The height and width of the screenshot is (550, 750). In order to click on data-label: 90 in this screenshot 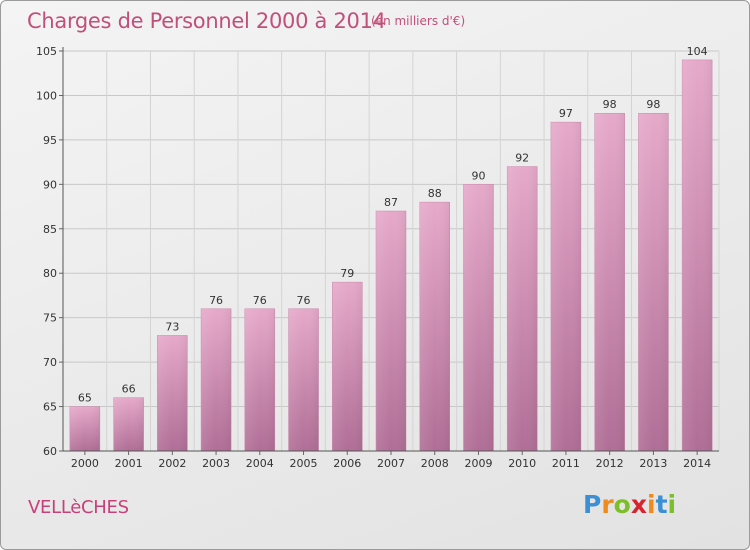, I will do `click(478, 175)`.